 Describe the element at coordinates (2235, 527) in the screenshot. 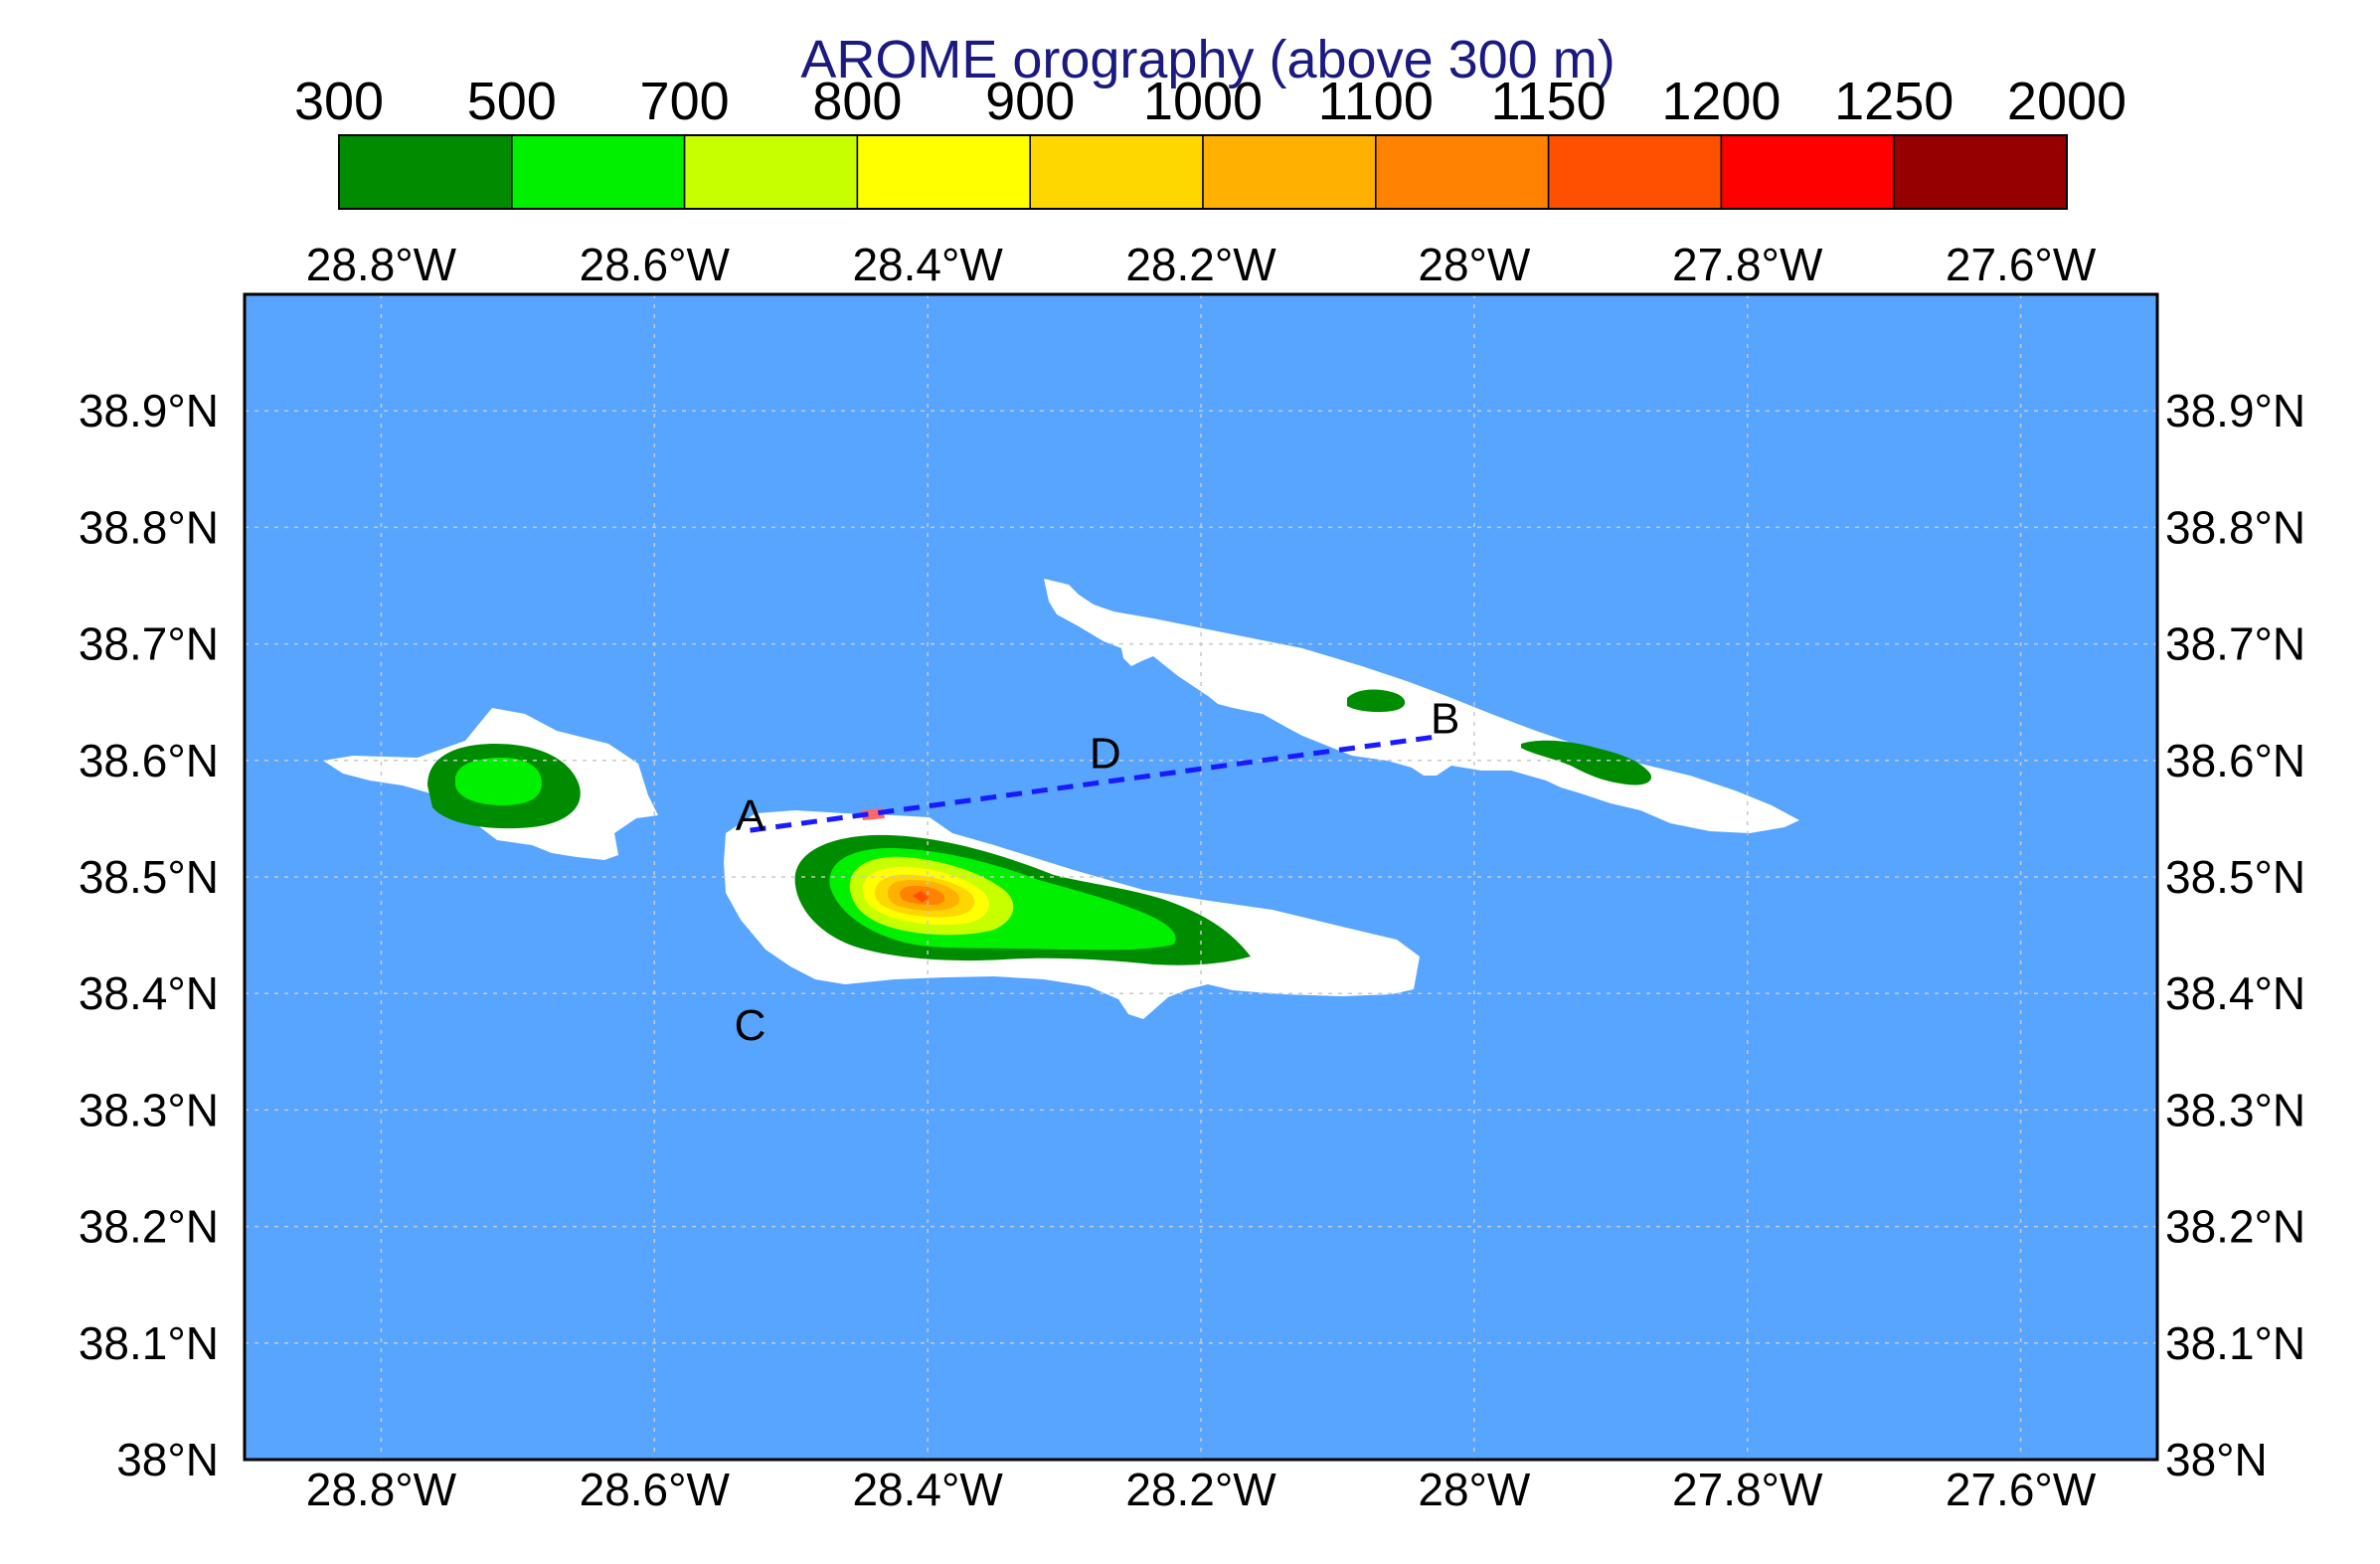

I see `lat-tick-label-right: 38.8°N` at that location.